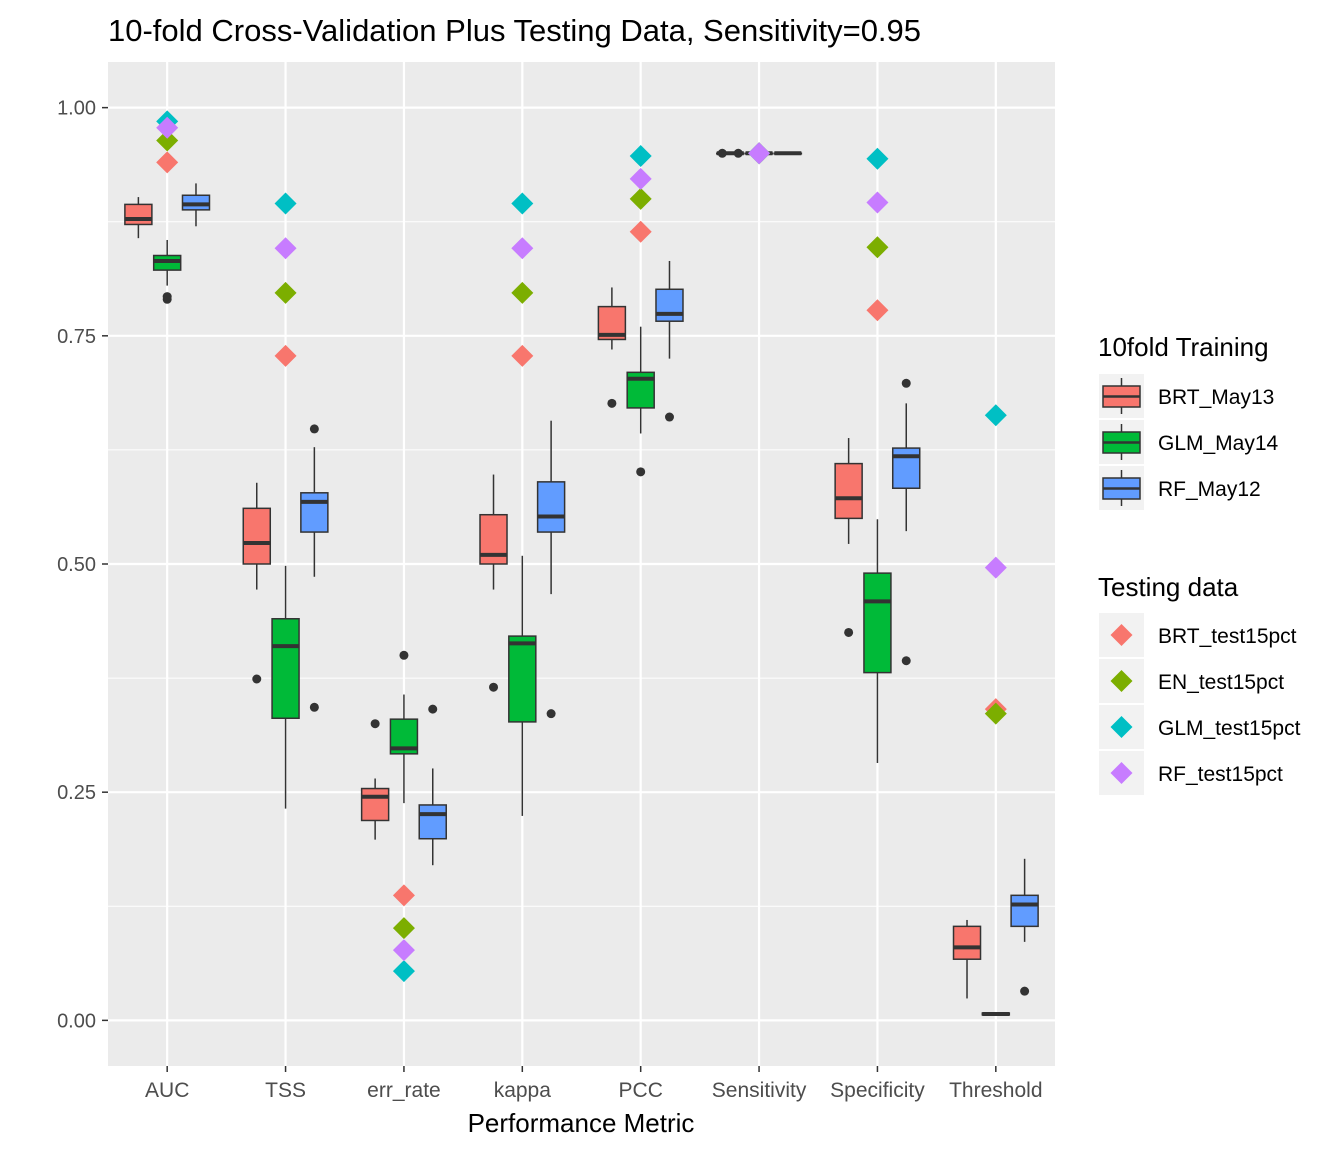 The image size is (1344, 1157). What do you see at coordinates (730, 153) in the screenshot?
I see `box-BRT_May13-Sensitivity` at bounding box center [730, 153].